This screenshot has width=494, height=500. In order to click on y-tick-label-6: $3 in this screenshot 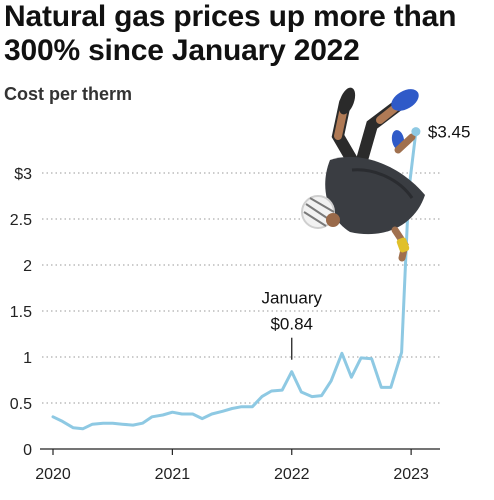, I will do `click(23, 174)`.